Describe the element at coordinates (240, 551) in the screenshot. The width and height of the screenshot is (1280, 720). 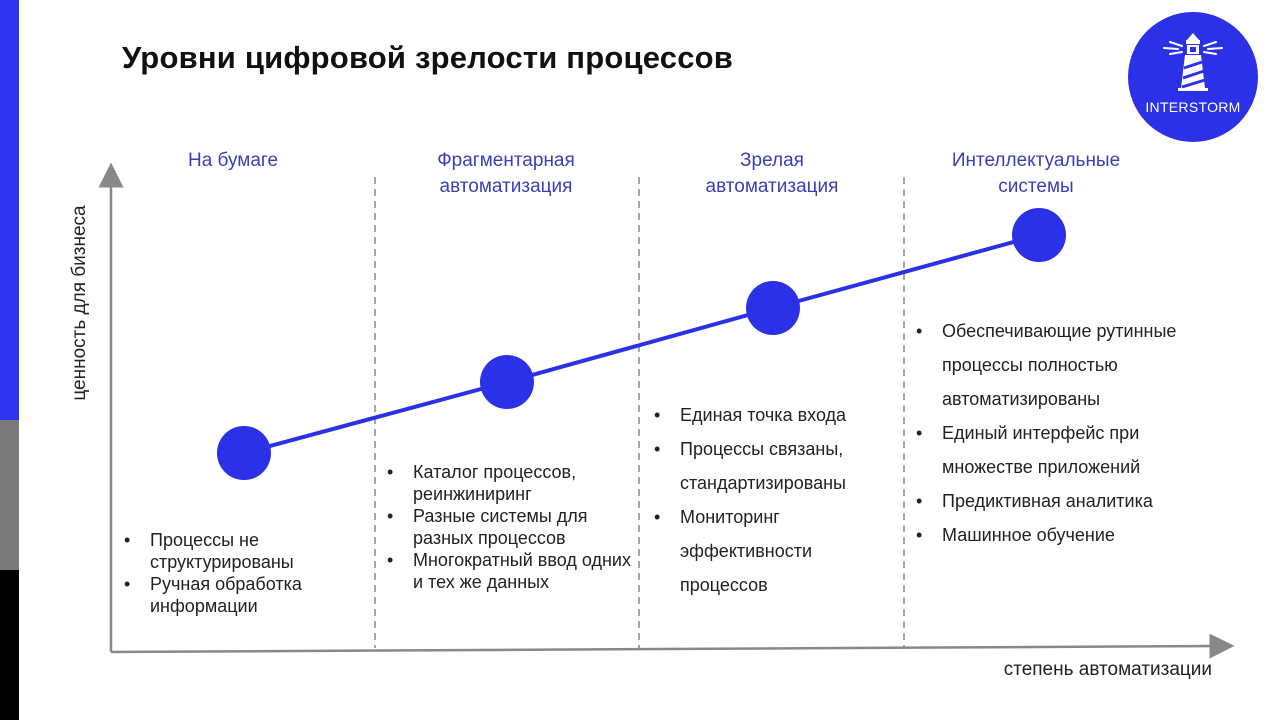
I see `list-item: Процессы не структурированы` at that location.